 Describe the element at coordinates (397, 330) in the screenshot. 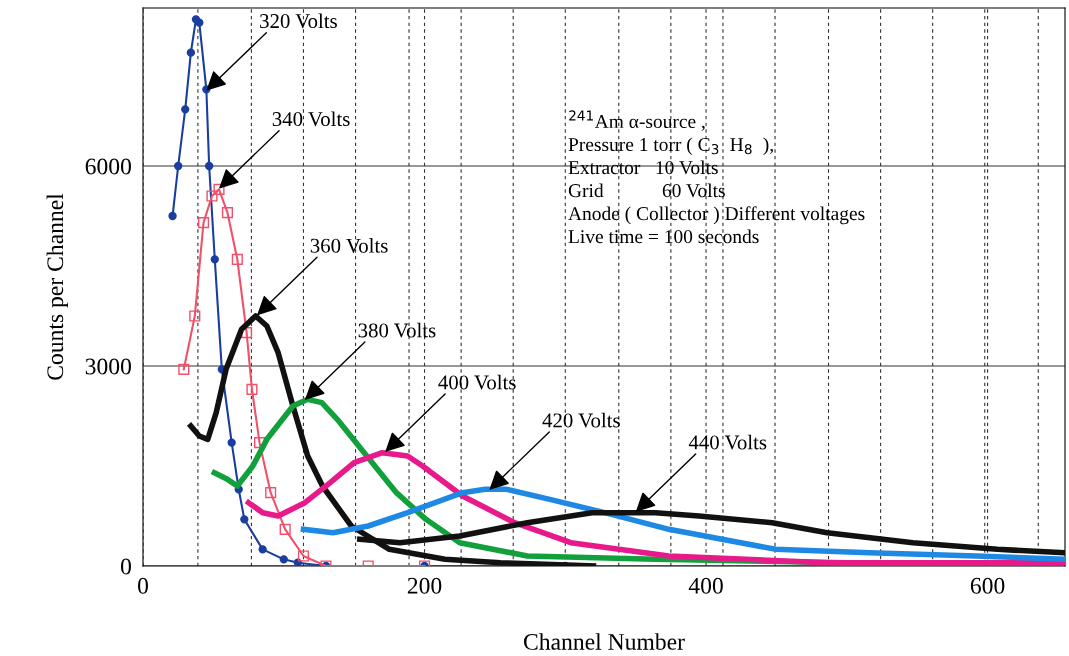

I see `annotation: 380 Volts` at that location.